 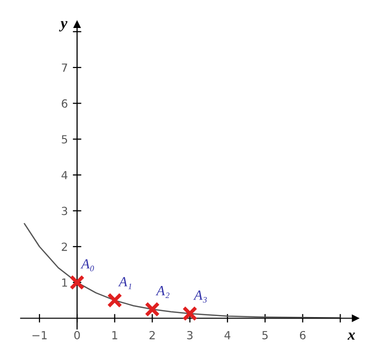 I want to click on x-tick-label: 5, so click(x=265, y=335).